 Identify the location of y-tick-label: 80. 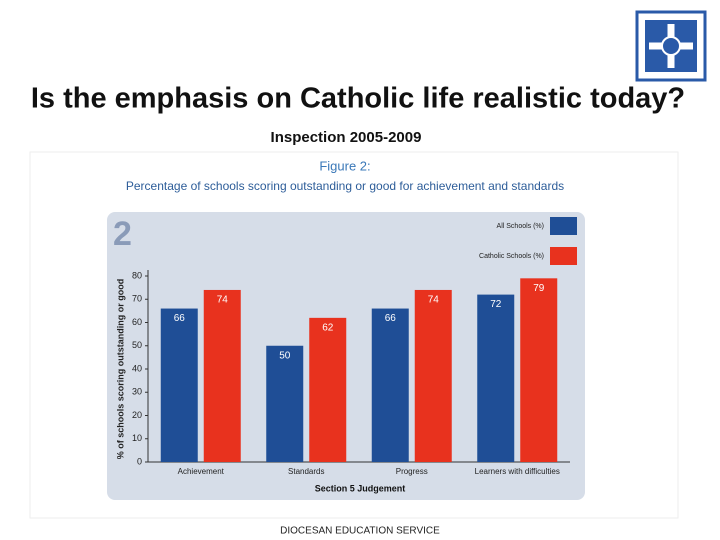
(137, 275).